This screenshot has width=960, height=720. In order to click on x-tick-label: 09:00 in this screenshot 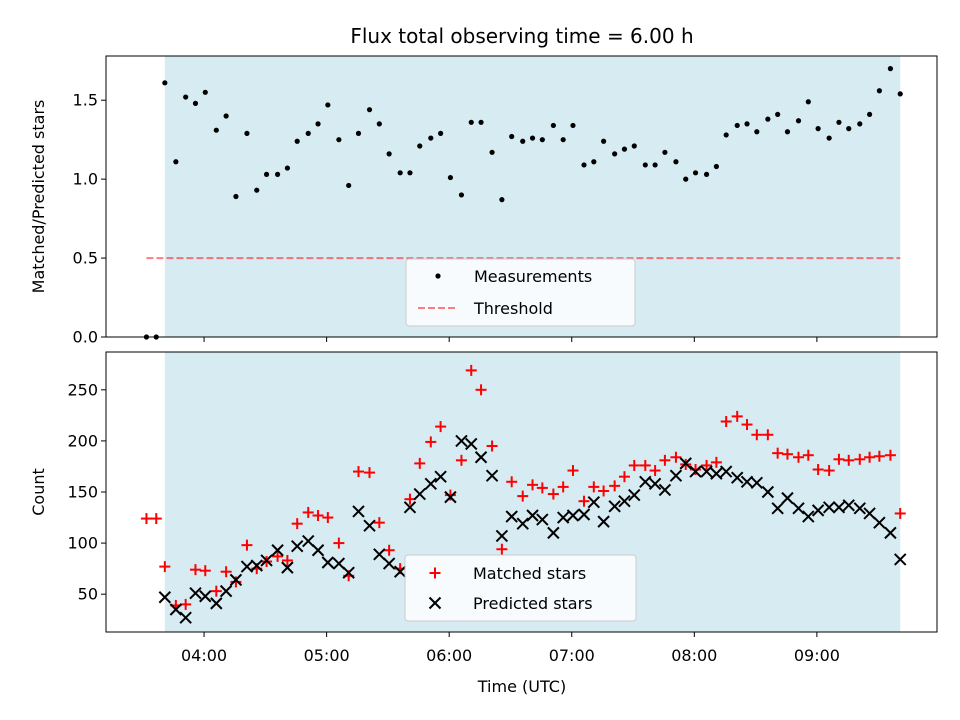, I will do `click(817, 655)`.